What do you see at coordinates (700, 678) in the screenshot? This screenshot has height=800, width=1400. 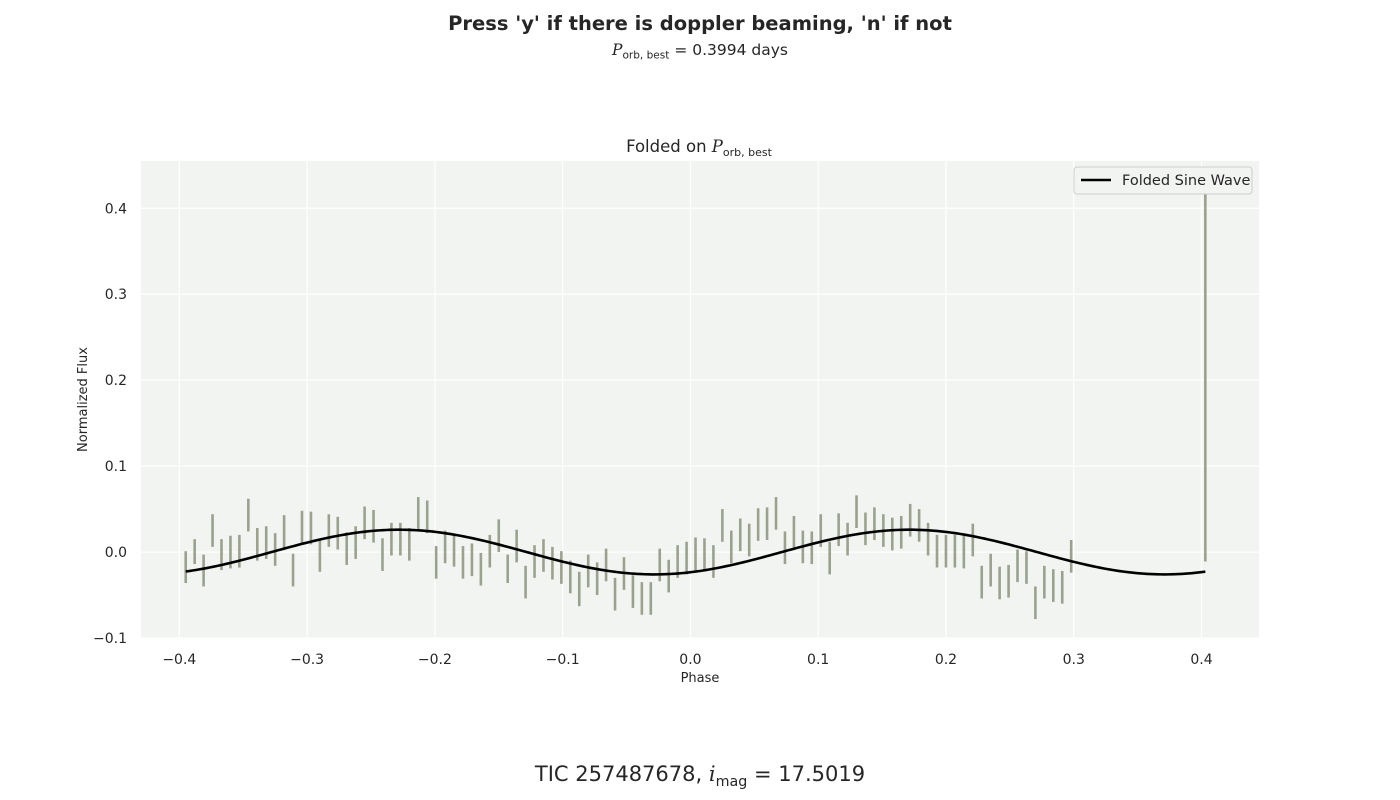 I see `x-axis-label: Phase` at bounding box center [700, 678].